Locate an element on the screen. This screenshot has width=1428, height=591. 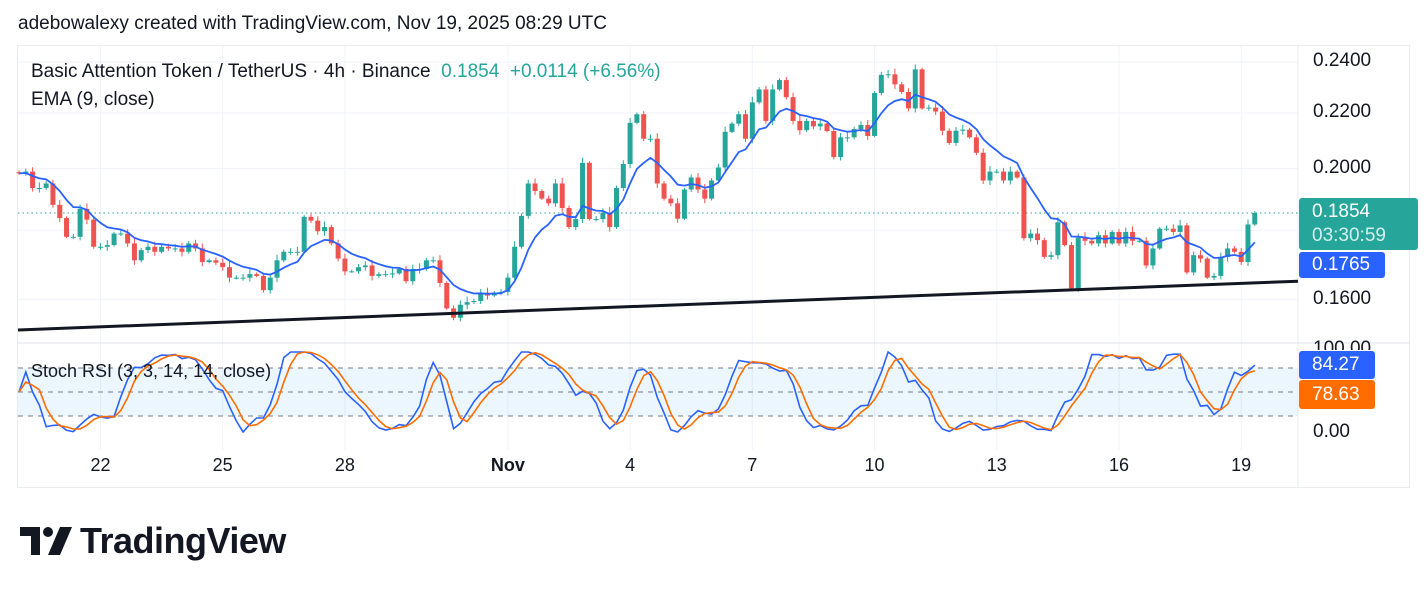
ema-value-badge: 0.1765 is located at coordinates (1342, 265).